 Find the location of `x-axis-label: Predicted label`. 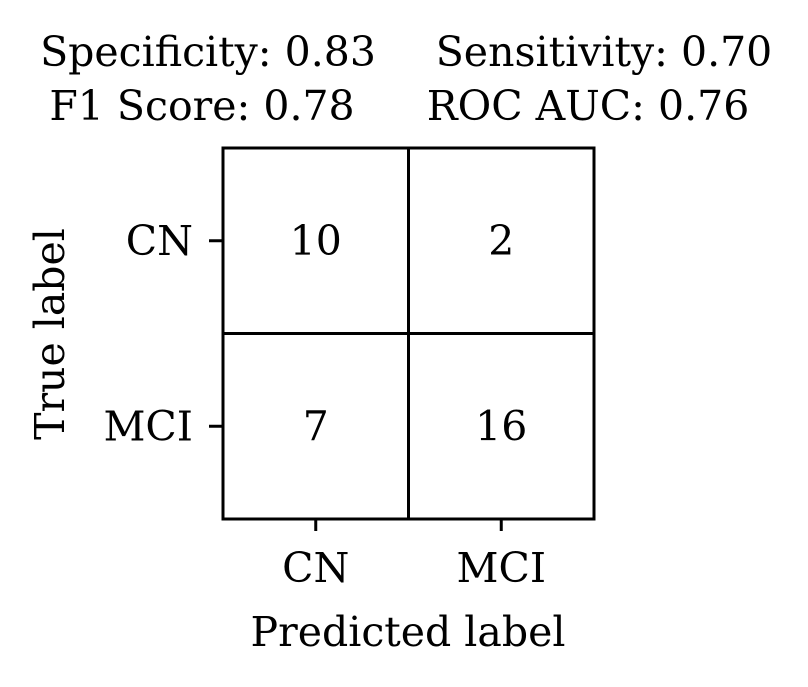

x-axis-label: Predicted label is located at coordinates (408, 632).